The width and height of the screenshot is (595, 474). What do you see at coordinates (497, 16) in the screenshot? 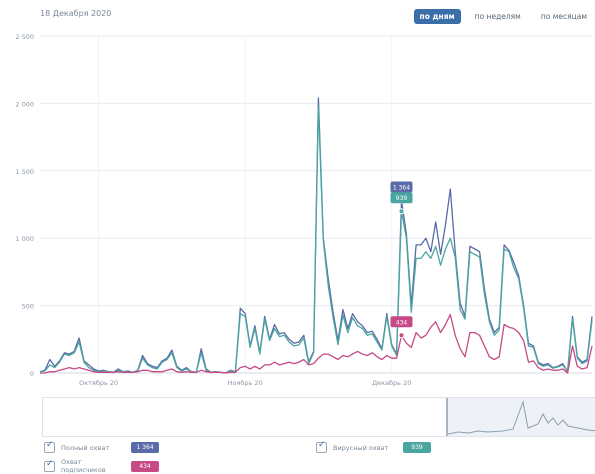
I see `tab-by-weeks: по неделям` at bounding box center [497, 16].